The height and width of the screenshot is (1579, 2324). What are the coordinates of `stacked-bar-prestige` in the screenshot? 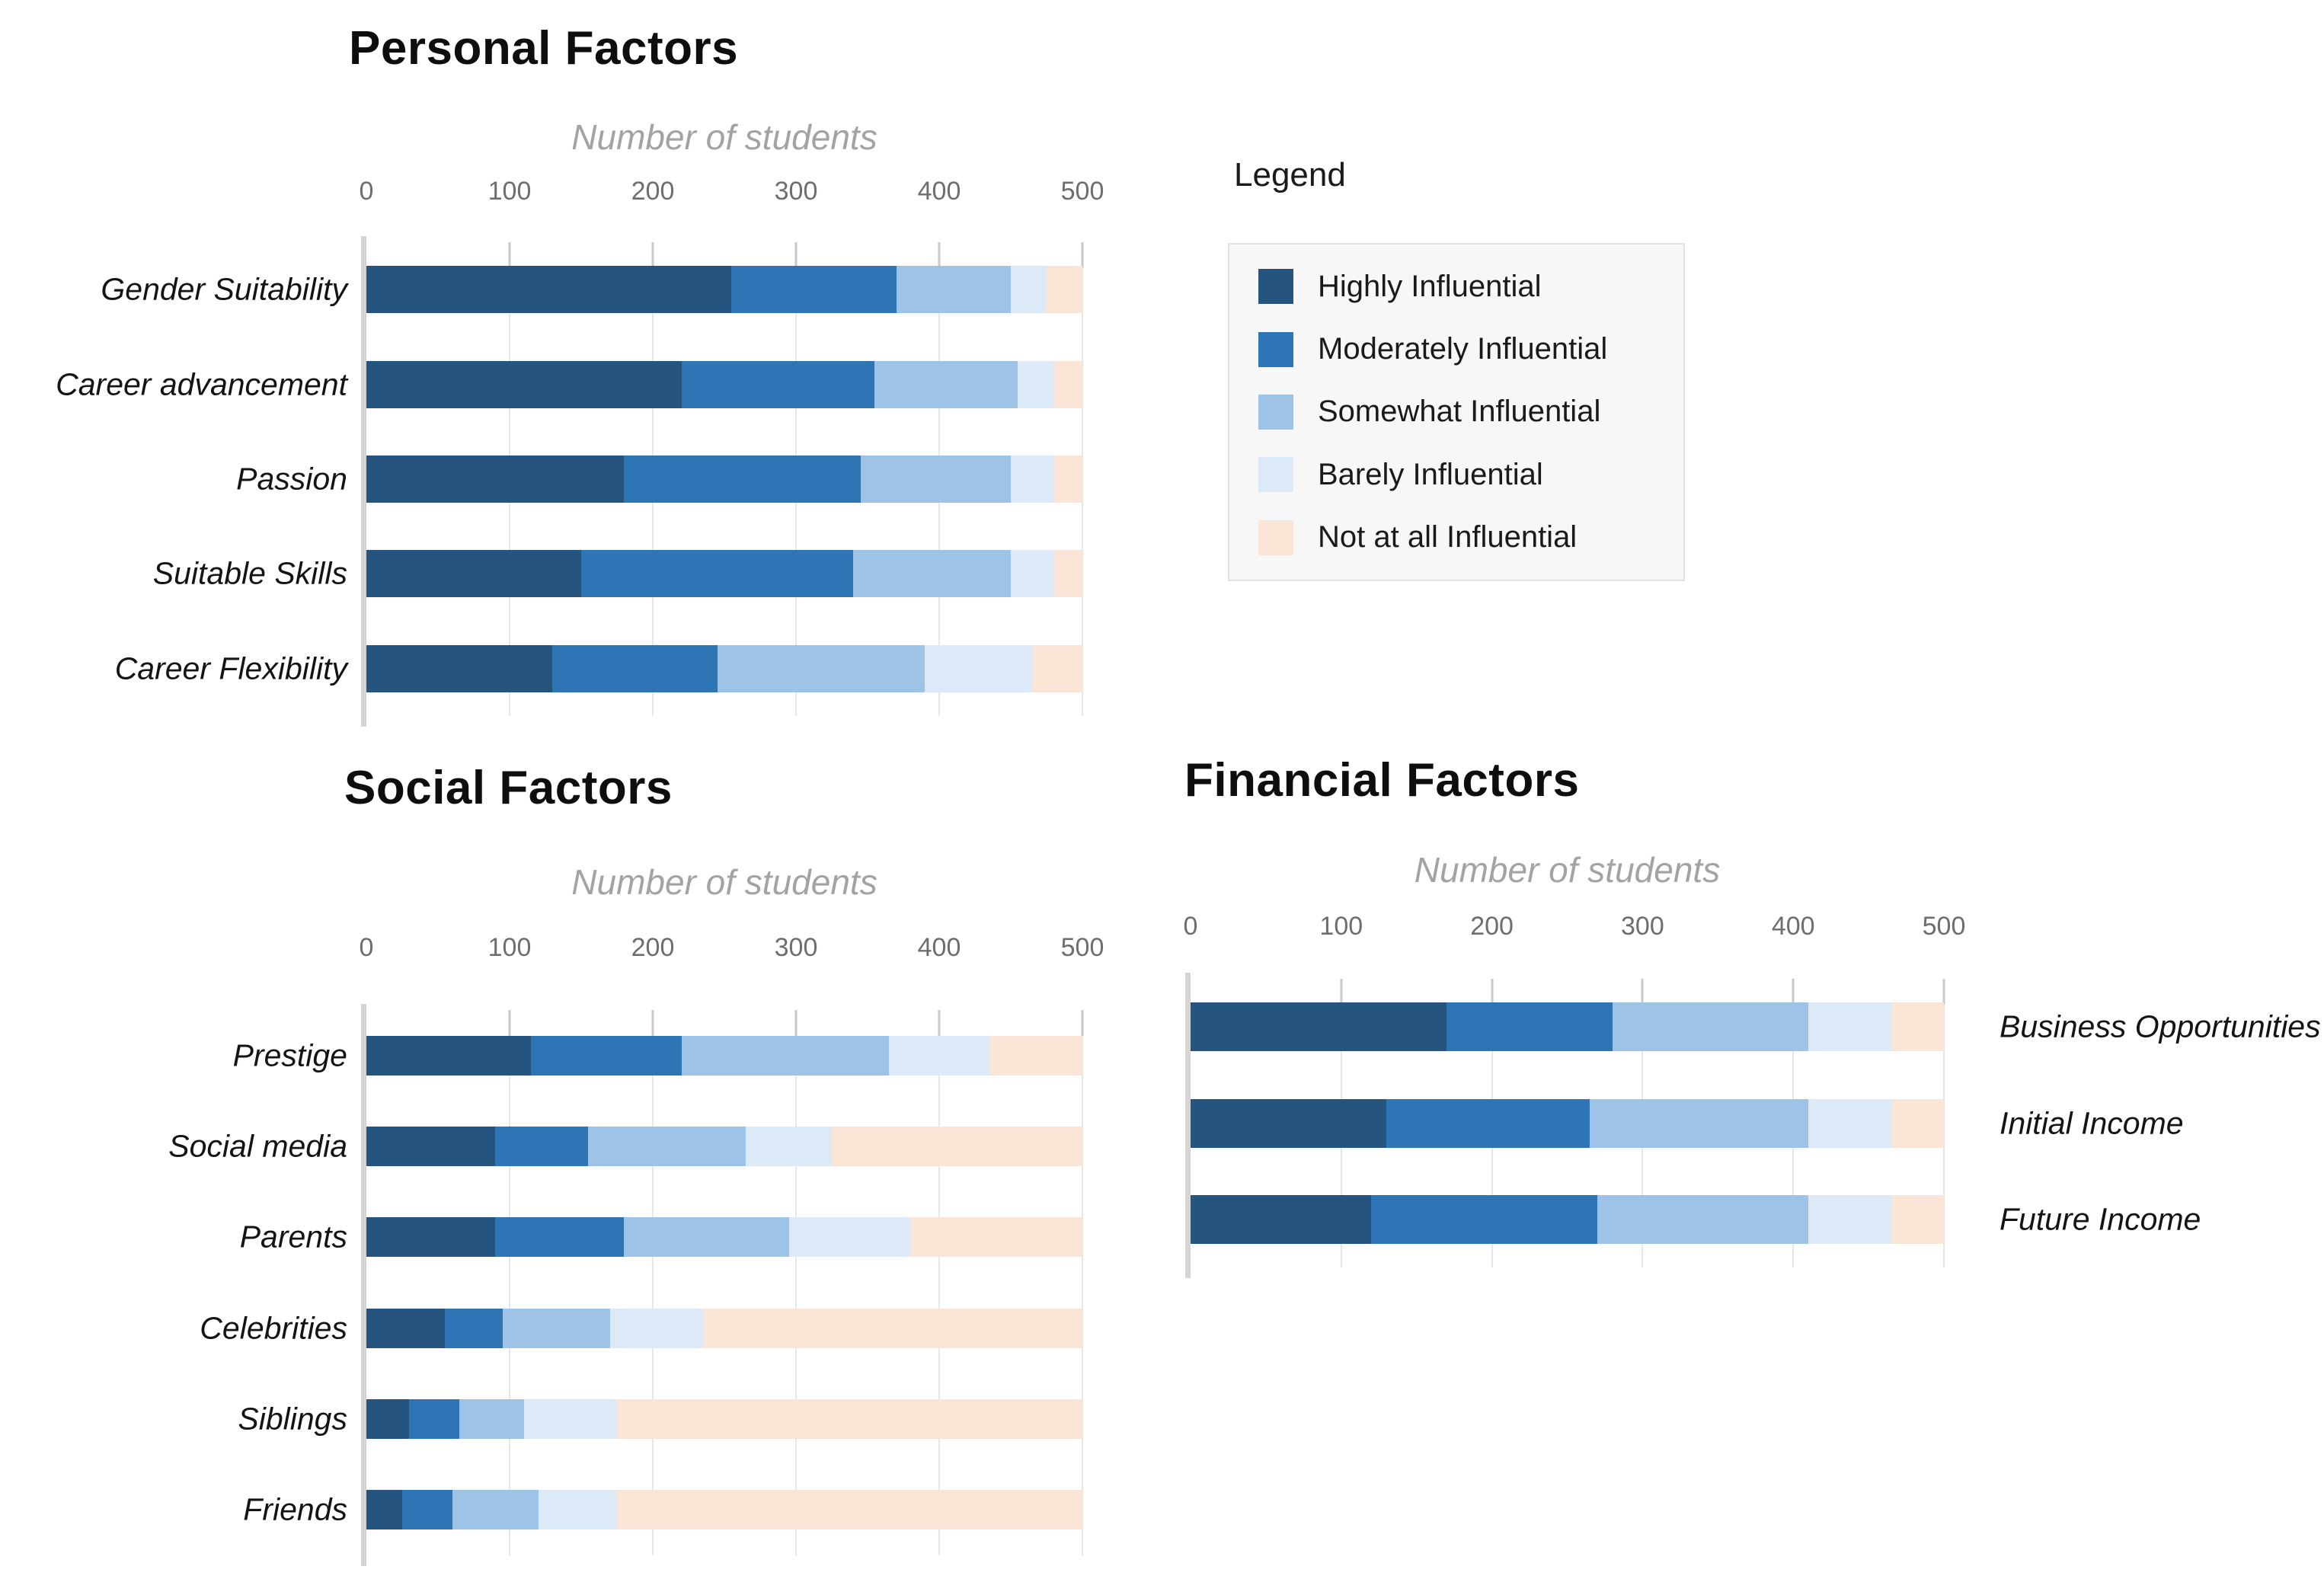 It's located at (724, 1055).